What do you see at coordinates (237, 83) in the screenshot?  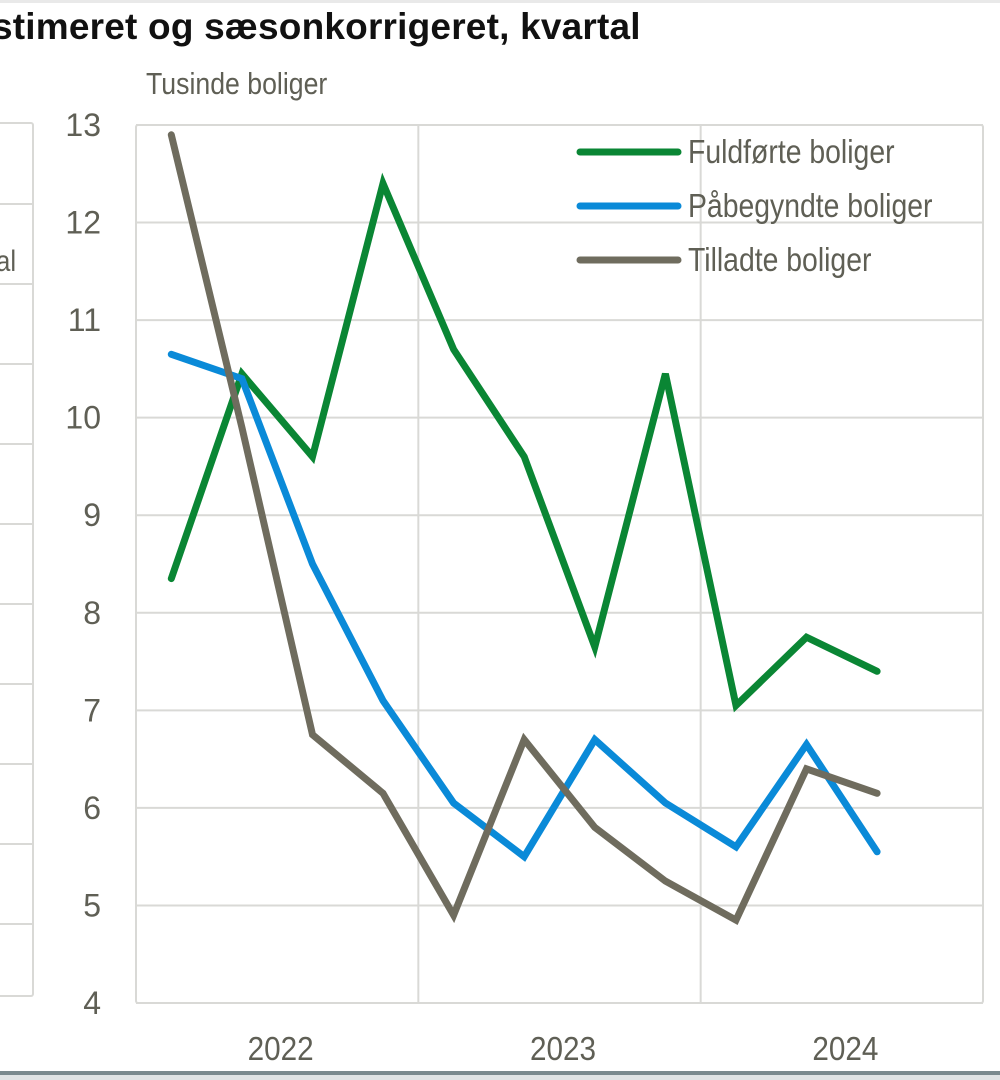 I see `y-axis-unit-label: Tusinde boliger` at bounding box center [237, 83].